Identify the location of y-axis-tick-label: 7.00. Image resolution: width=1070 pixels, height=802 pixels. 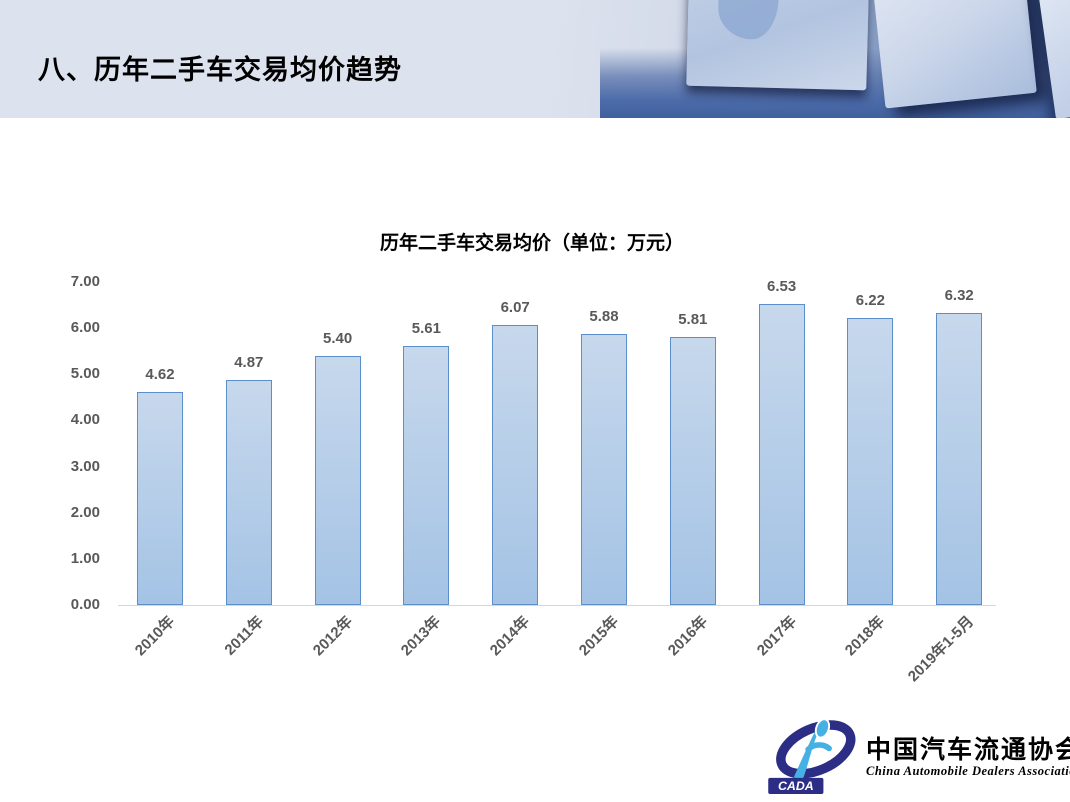
(85, 281).